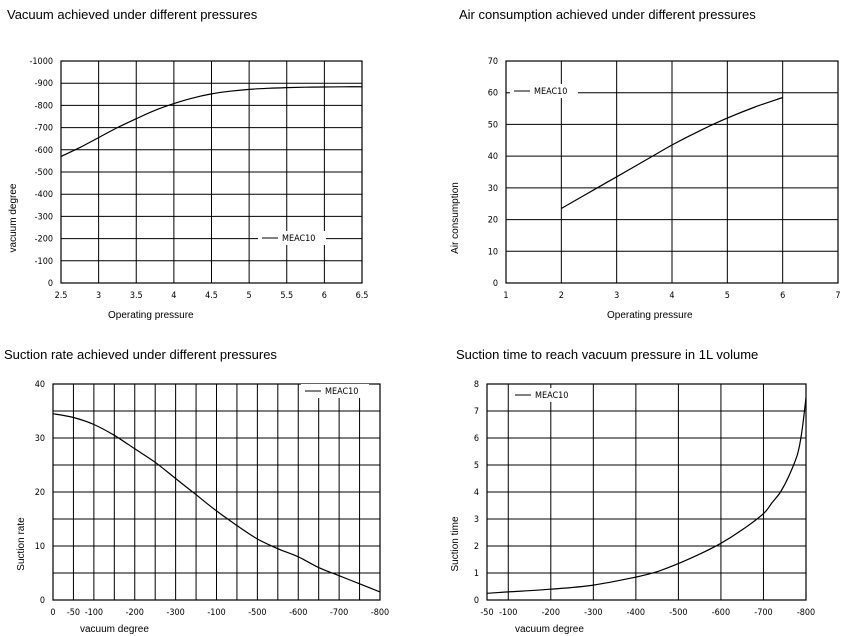 This screenshot has height=636, width=849. I want to click on y-axis-label: Suction rate, so click(21, 544).